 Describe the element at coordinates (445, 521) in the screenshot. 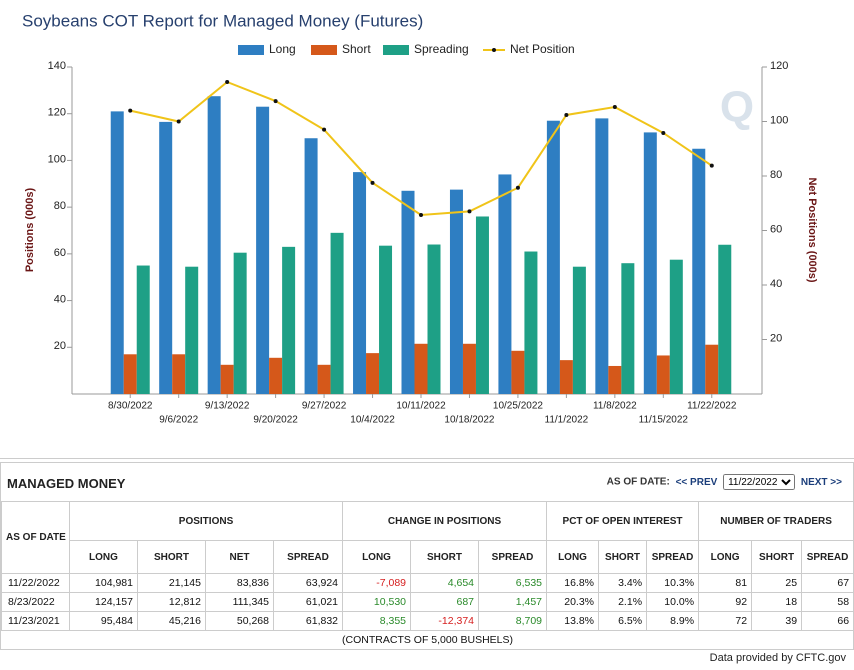

I see `group-header: CHANGE IN POSITIONS` at that location.